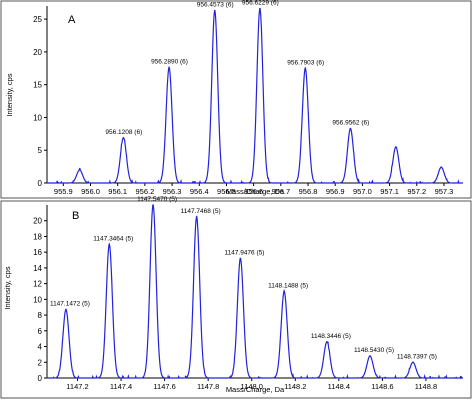  What do you see at coordinates (37, 19) in the screenshot?
I see `y-tick-label: 25` at bounding box center [37, 19].